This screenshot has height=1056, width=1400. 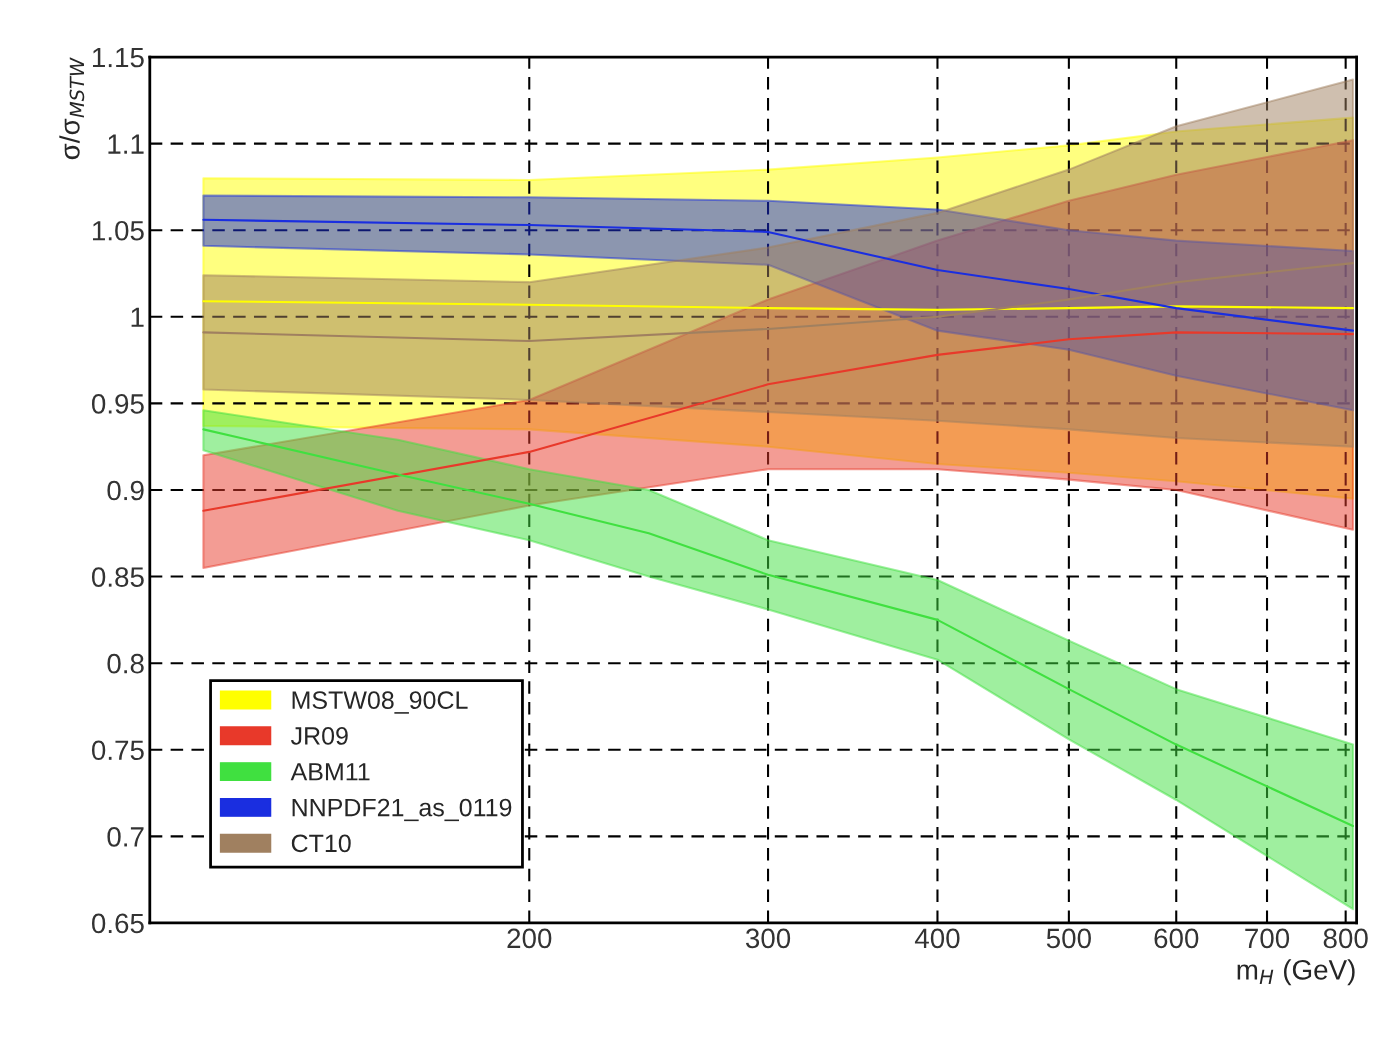 I want to click on x-tick-label: 700, so click(x=1267, y=938).